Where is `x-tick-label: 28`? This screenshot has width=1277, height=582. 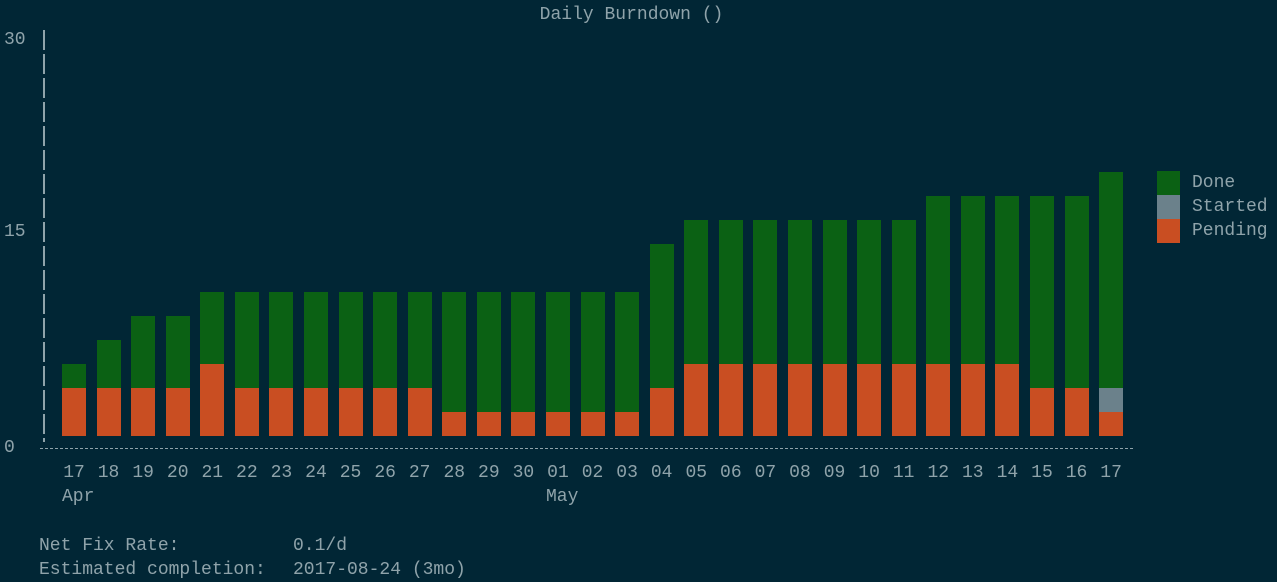
x-tick-label: 28 is located at coordinates (454, 473).